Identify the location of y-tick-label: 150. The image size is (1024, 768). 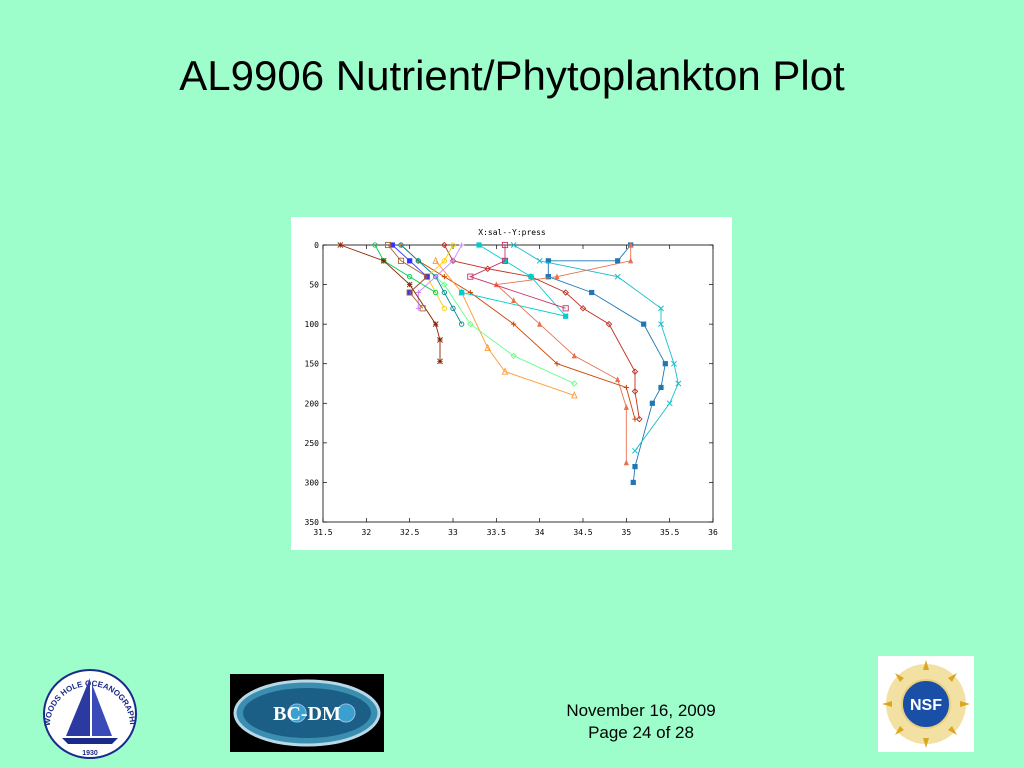
(312, 364).